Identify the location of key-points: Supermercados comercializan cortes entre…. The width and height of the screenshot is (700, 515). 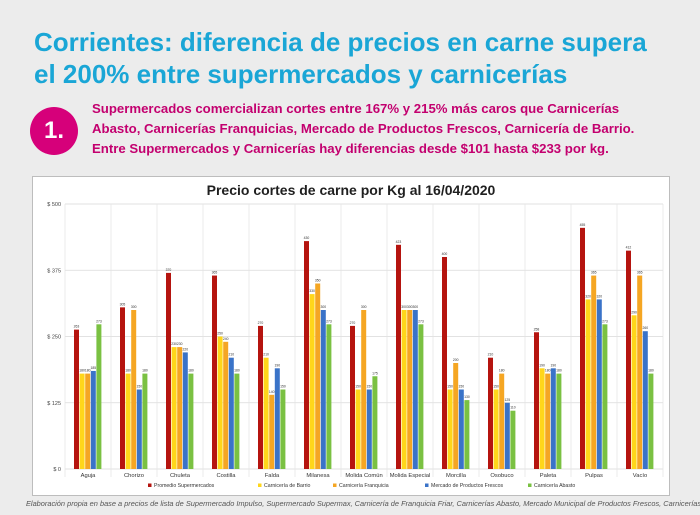
(392, 129).